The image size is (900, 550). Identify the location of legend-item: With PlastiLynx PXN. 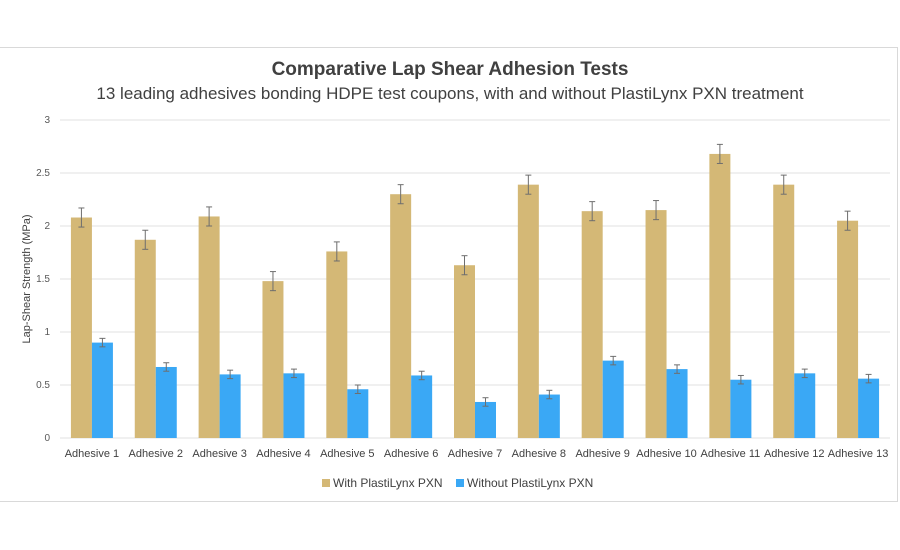
(382, 483).